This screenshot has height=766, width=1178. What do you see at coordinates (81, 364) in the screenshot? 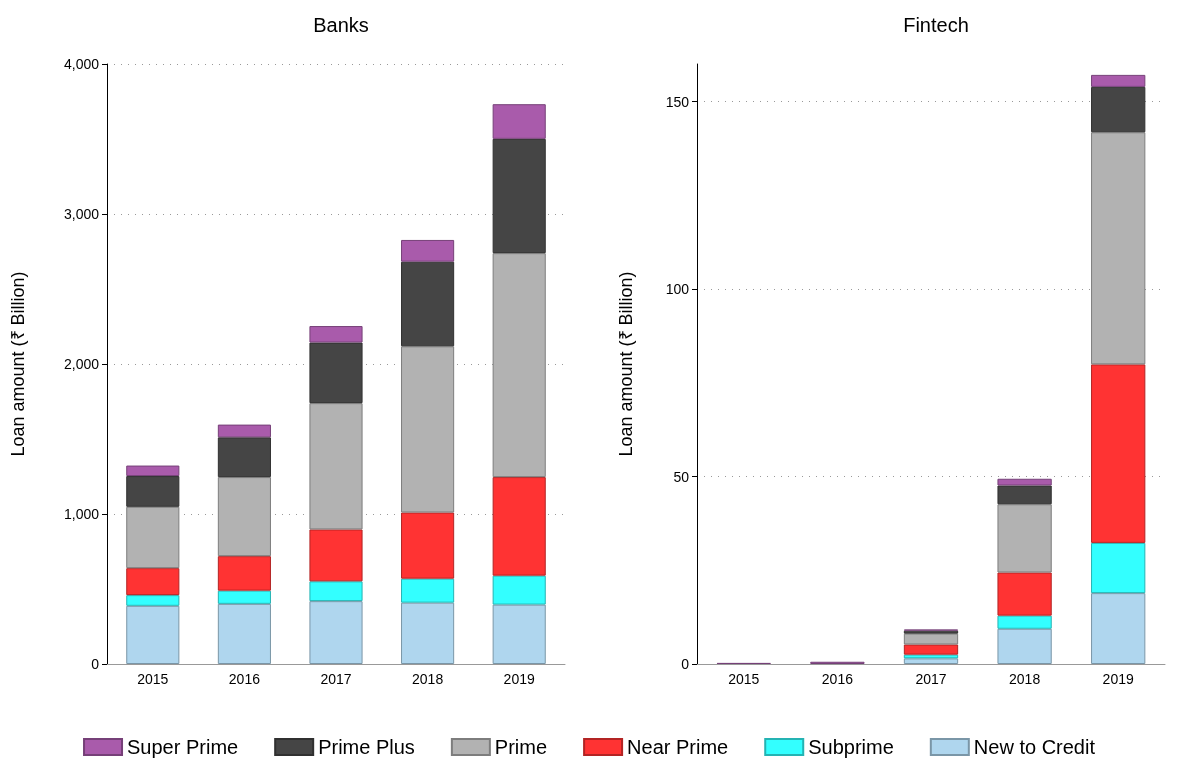
I see `y-tick-label: 2,000` at bounding box center [81, 364].